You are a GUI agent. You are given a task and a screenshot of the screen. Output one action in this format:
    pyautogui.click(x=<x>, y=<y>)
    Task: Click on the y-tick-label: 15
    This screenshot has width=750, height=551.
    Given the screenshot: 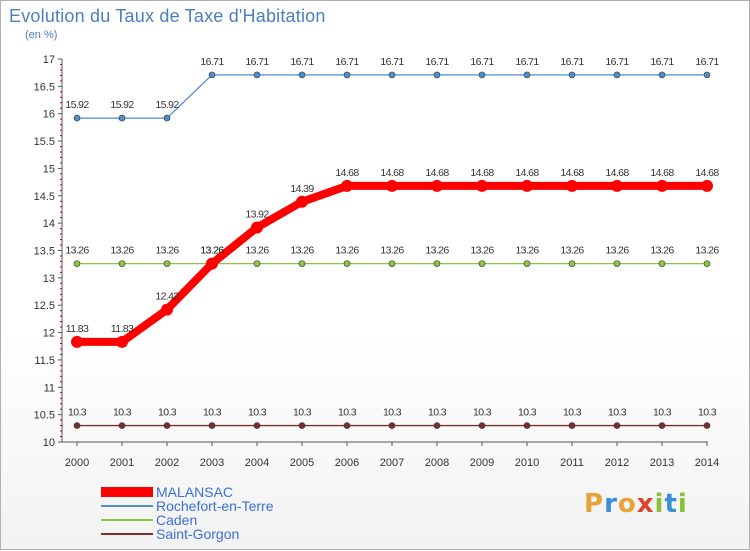 What is the action you would take?
    pyautogui.click(x=49, y=169)
    